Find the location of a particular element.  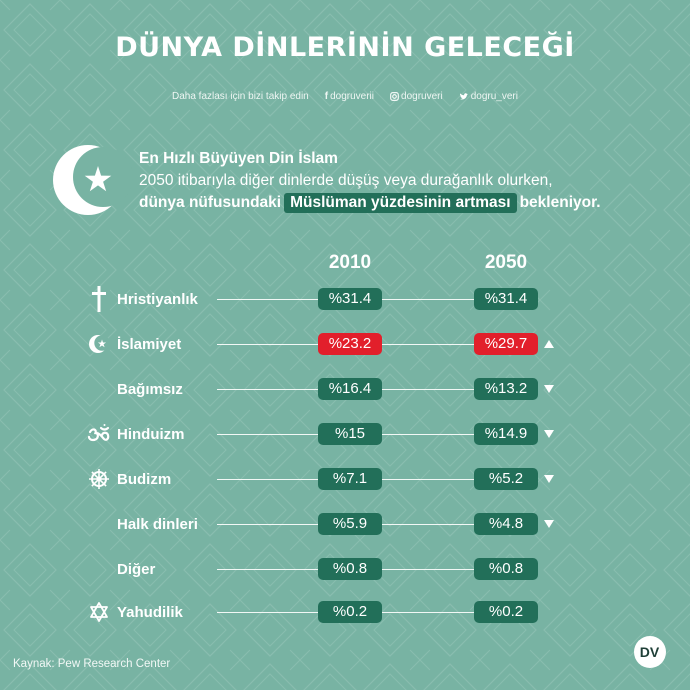

row-label: Bağımsız is located at coordinates (150, 389).